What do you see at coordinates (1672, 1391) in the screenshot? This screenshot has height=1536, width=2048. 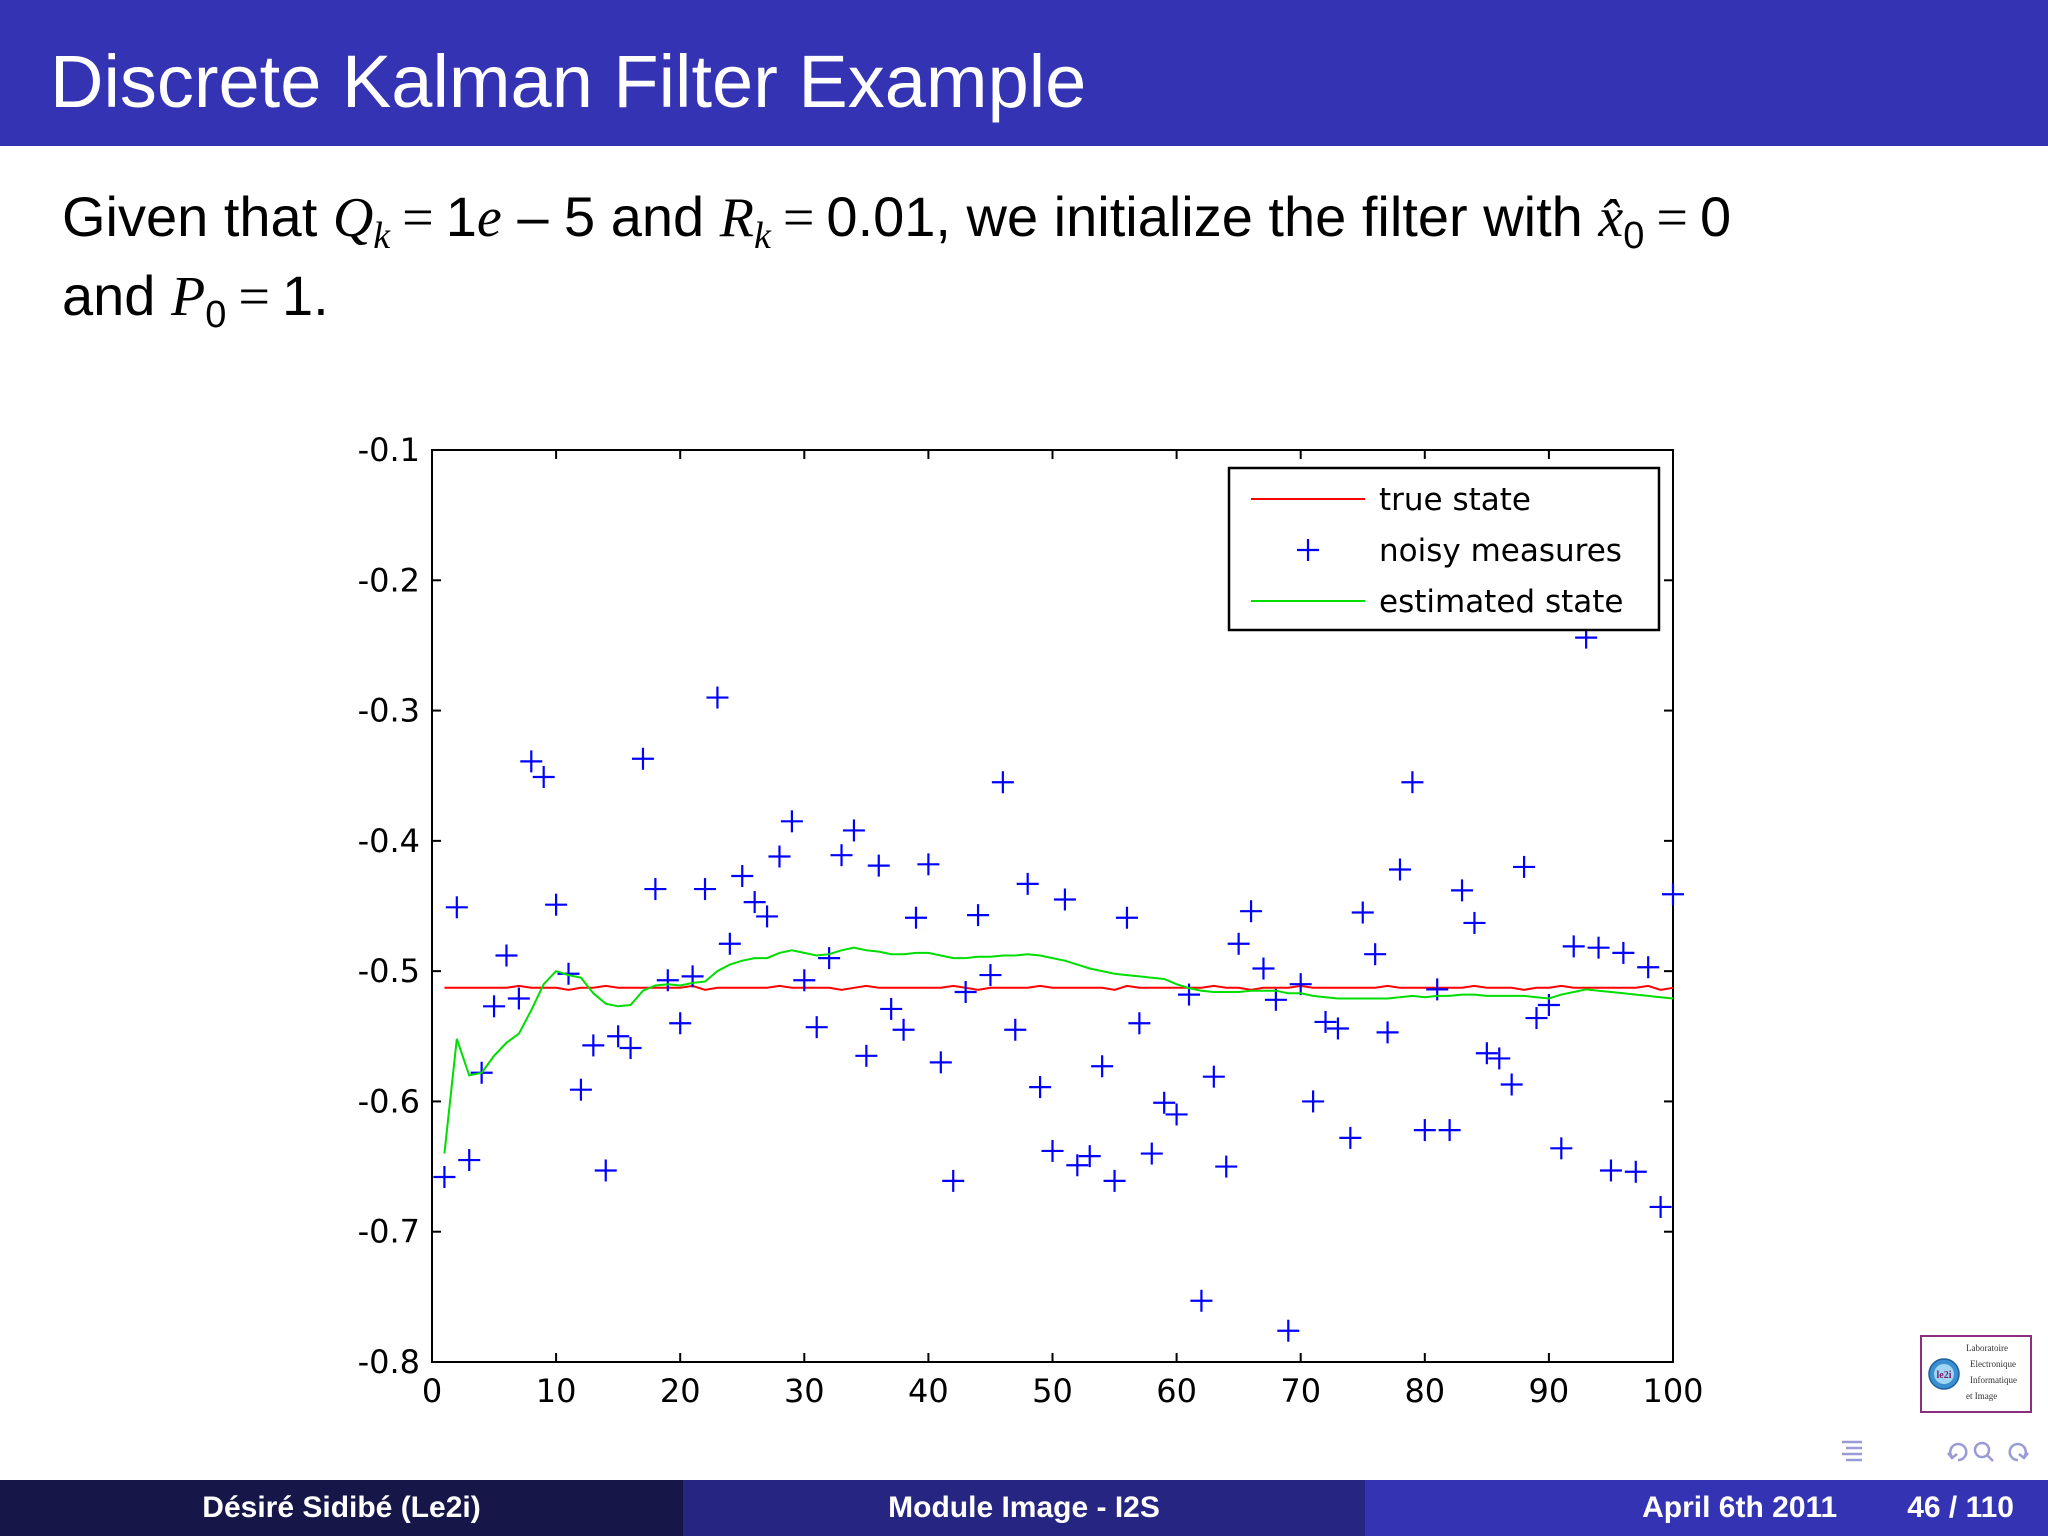 I see `x-tick-label: 100` at bounding box center [1672, 1391].